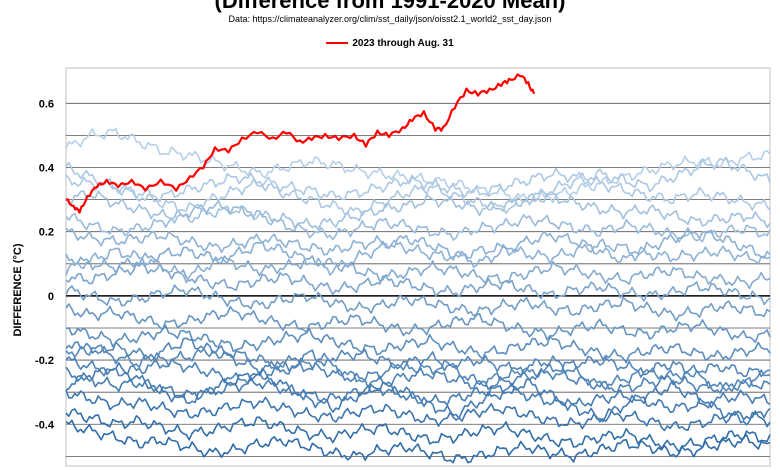 Image resolution: width=780 pixels, height=470 pixels. I want to click on y-tick-label: 0, so click(51, 297).